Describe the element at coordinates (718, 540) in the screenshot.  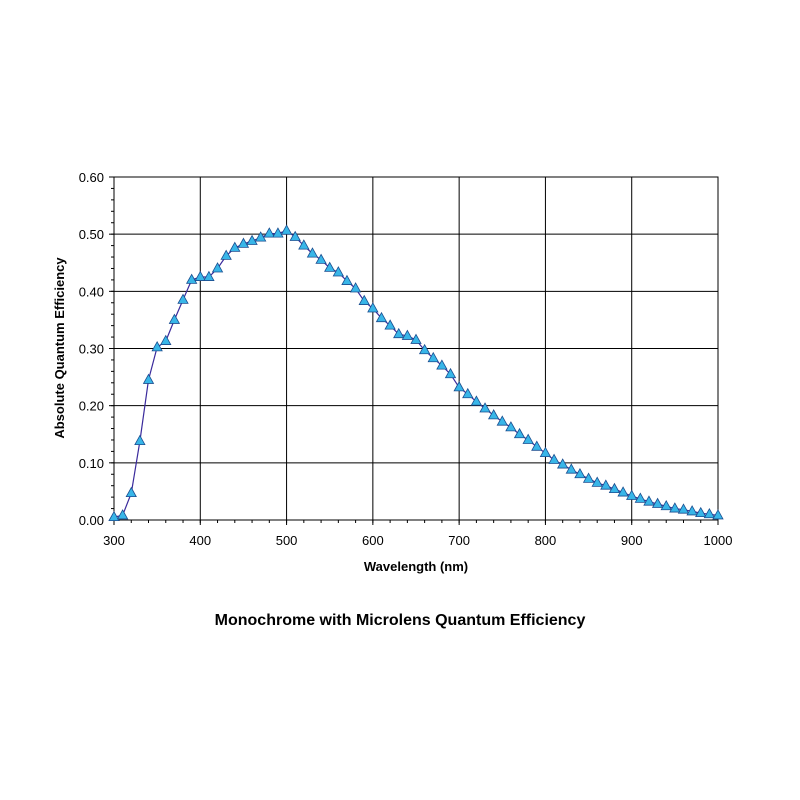
I see `x-tick-label: 1000` at that location.